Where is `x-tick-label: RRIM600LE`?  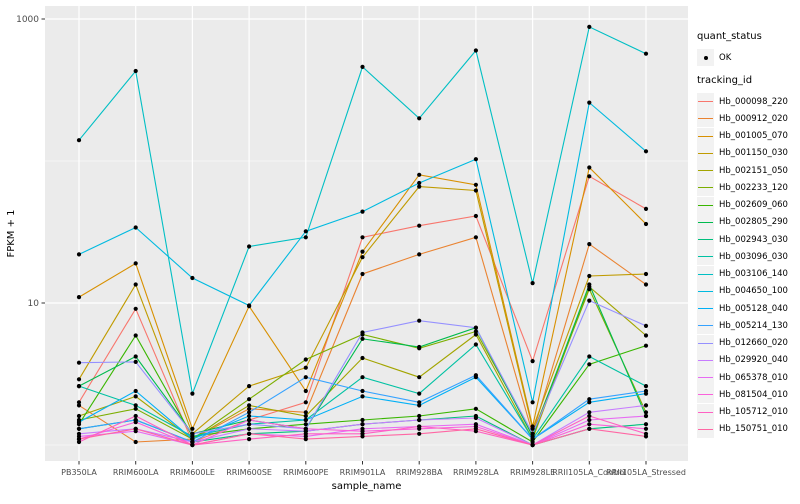
x-tick-label: RRIM600LE is located at coordinates (192, 472).